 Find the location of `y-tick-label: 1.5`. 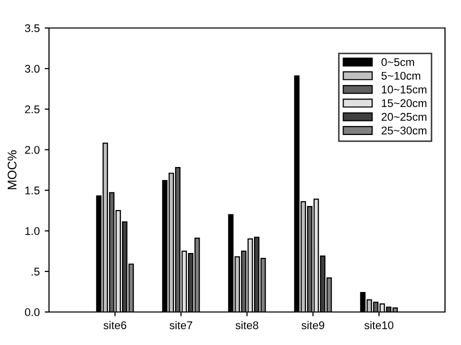

y-tick-label: 1.5 is located at coordinates (32, 190).